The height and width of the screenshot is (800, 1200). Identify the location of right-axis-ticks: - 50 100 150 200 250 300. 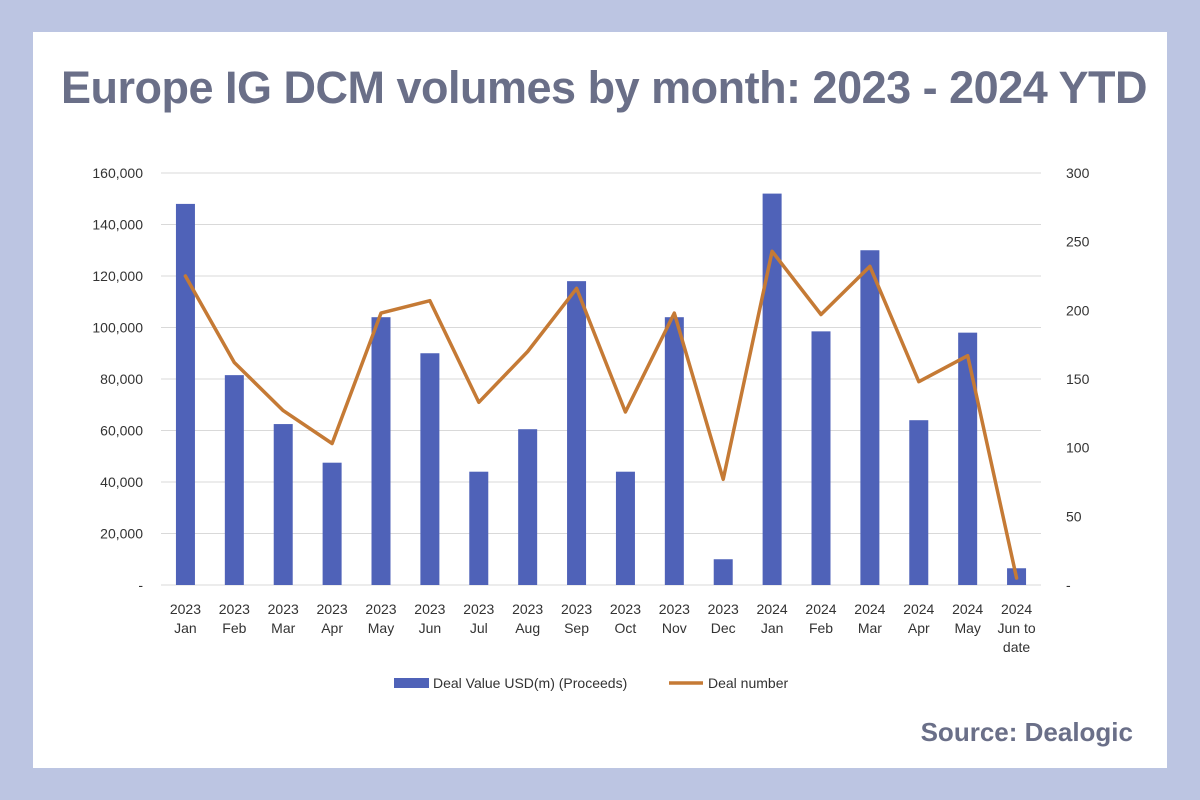
(1078, 379).